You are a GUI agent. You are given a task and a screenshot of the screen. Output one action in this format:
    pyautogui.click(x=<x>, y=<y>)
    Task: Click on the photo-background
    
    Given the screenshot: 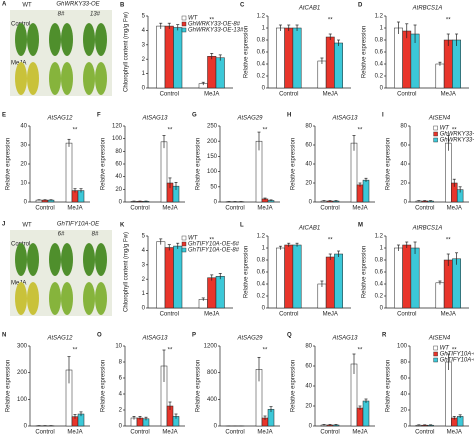 What is the action you would take?
    pyautogui.click(x=61, y=273)
    